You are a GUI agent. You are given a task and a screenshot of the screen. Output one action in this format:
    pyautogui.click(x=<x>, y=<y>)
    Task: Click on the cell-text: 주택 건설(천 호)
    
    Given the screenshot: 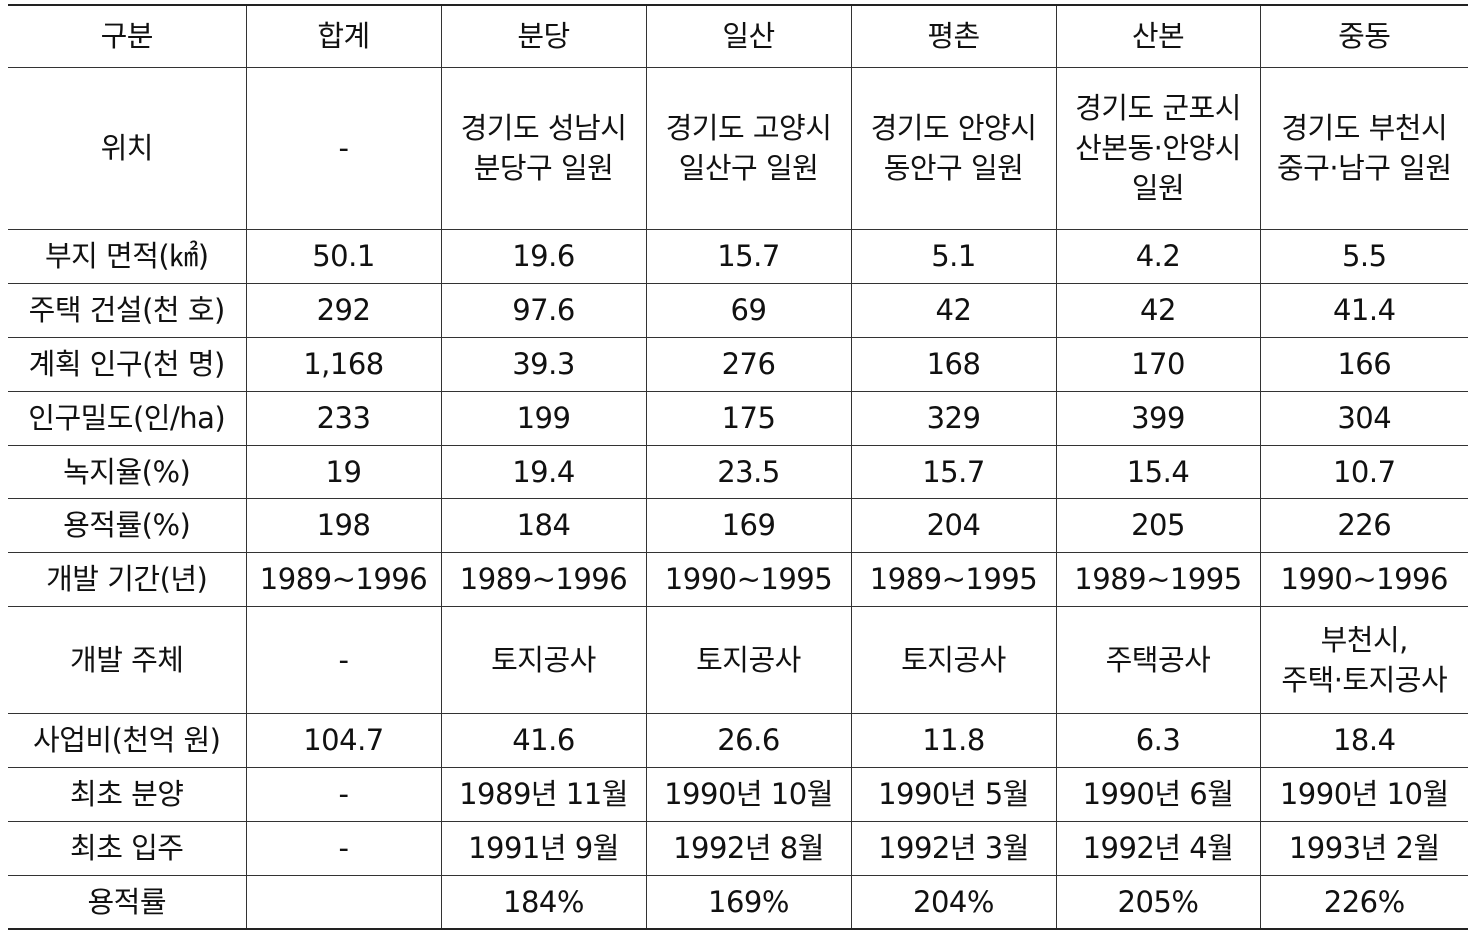 What is the action you would take?
    pyautogui.click(x=127, y=310)
    